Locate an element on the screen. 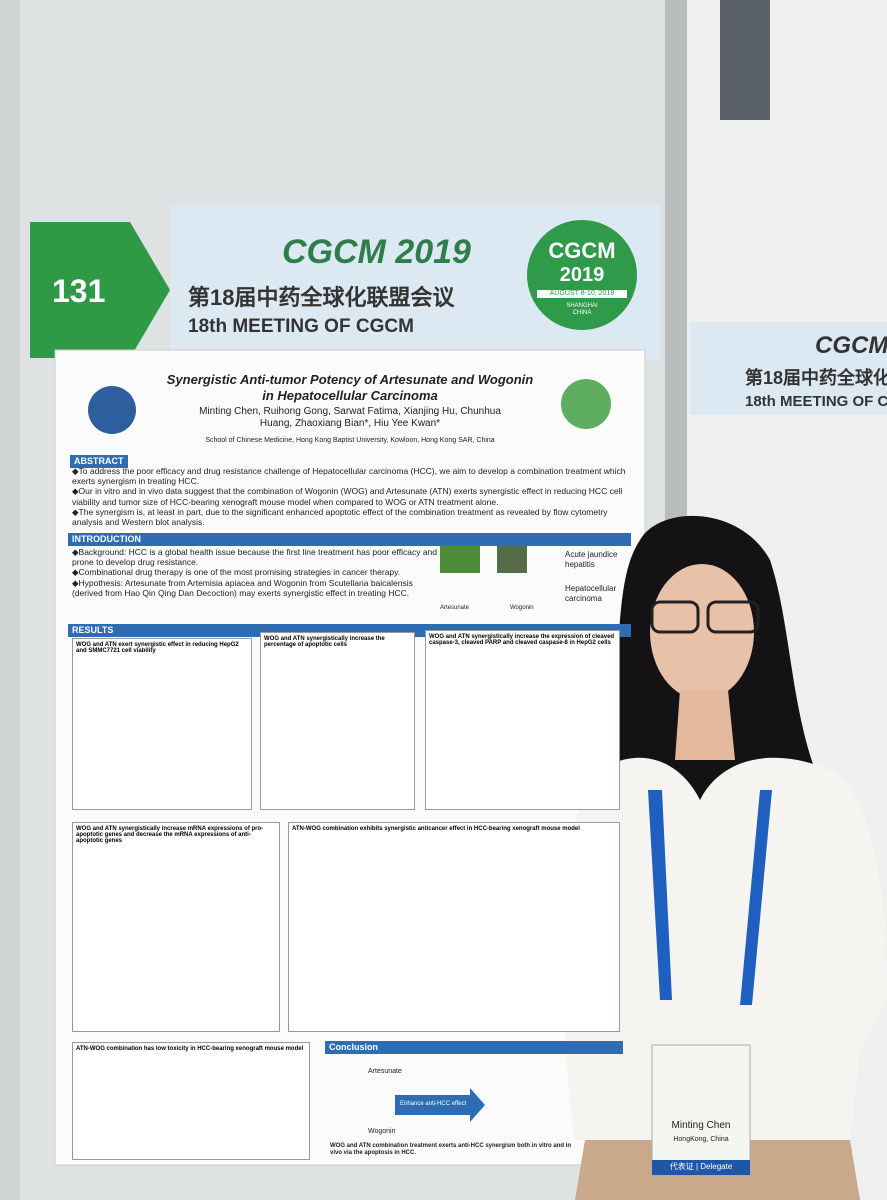 This screenshot has width=887, height=1200. face is located at coordinates (702, 632).